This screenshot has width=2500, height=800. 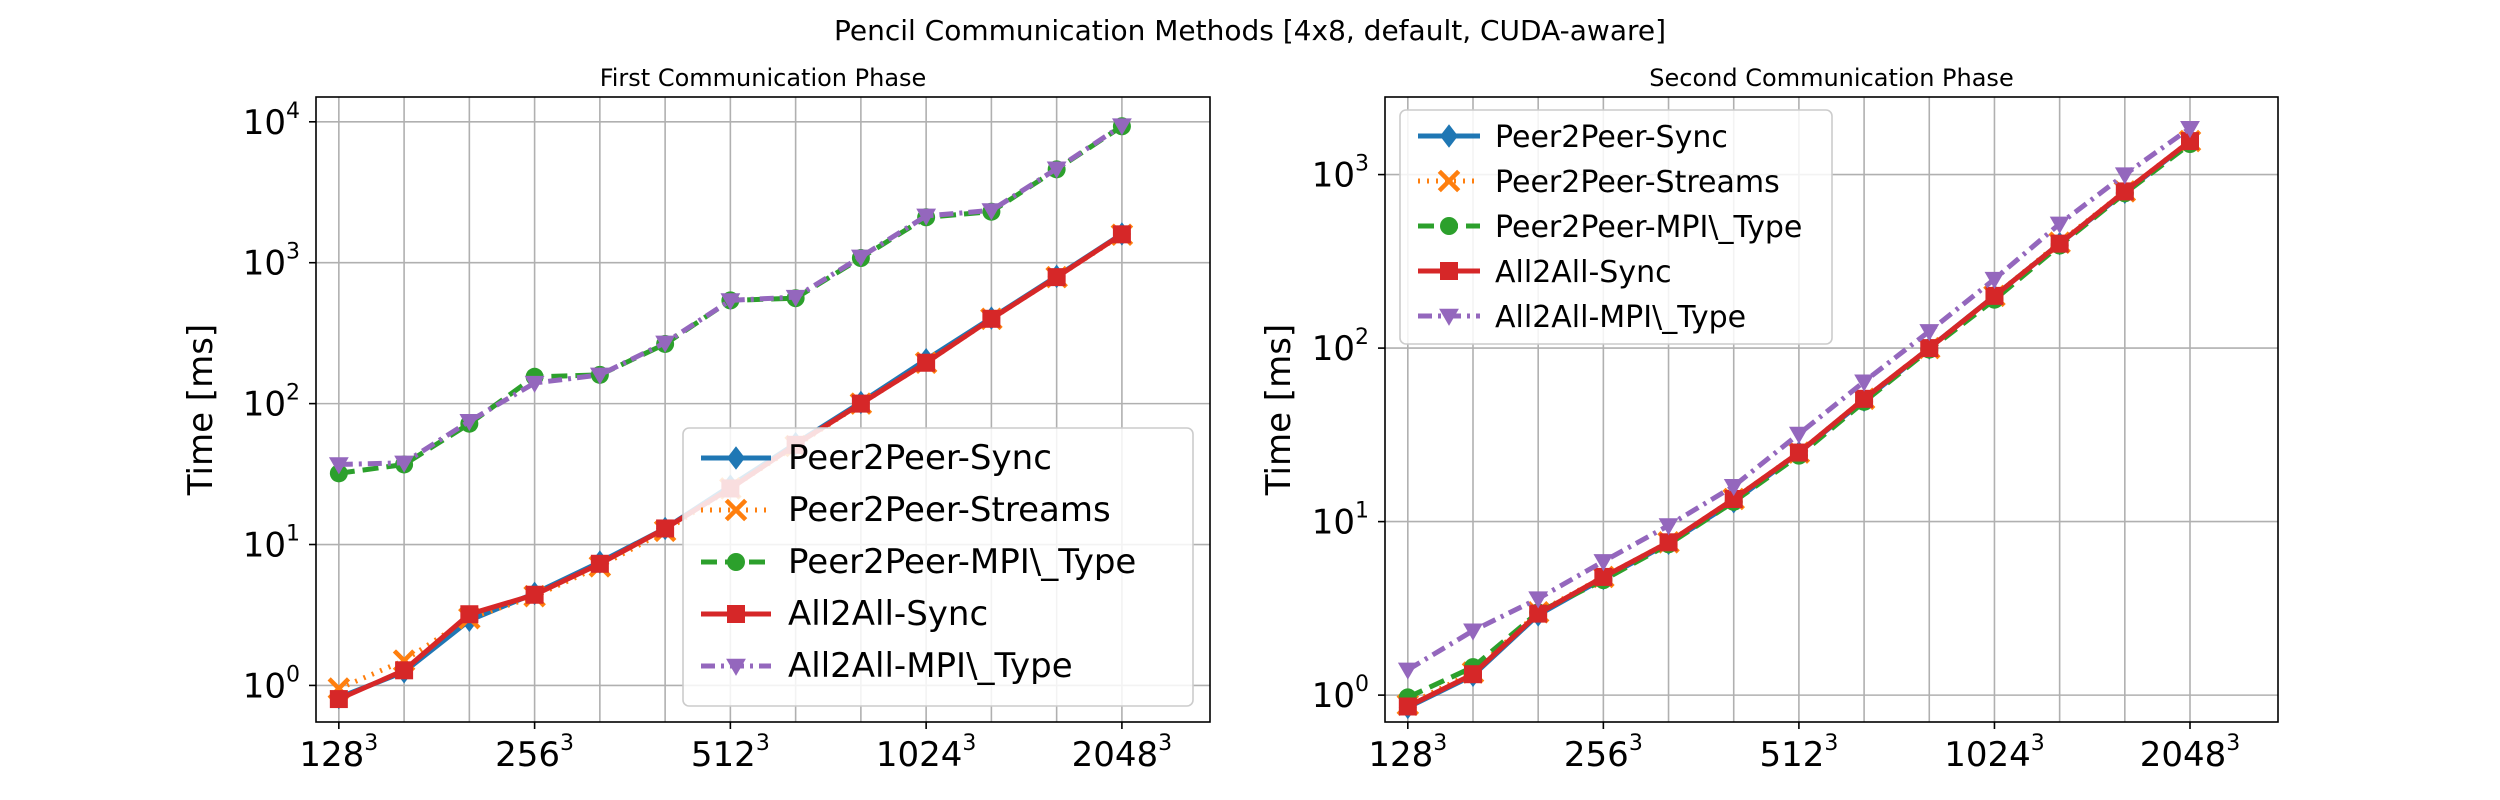 I want to click on legend-entry: All2All-MPI\_Type, so click(x=1582, y=317).